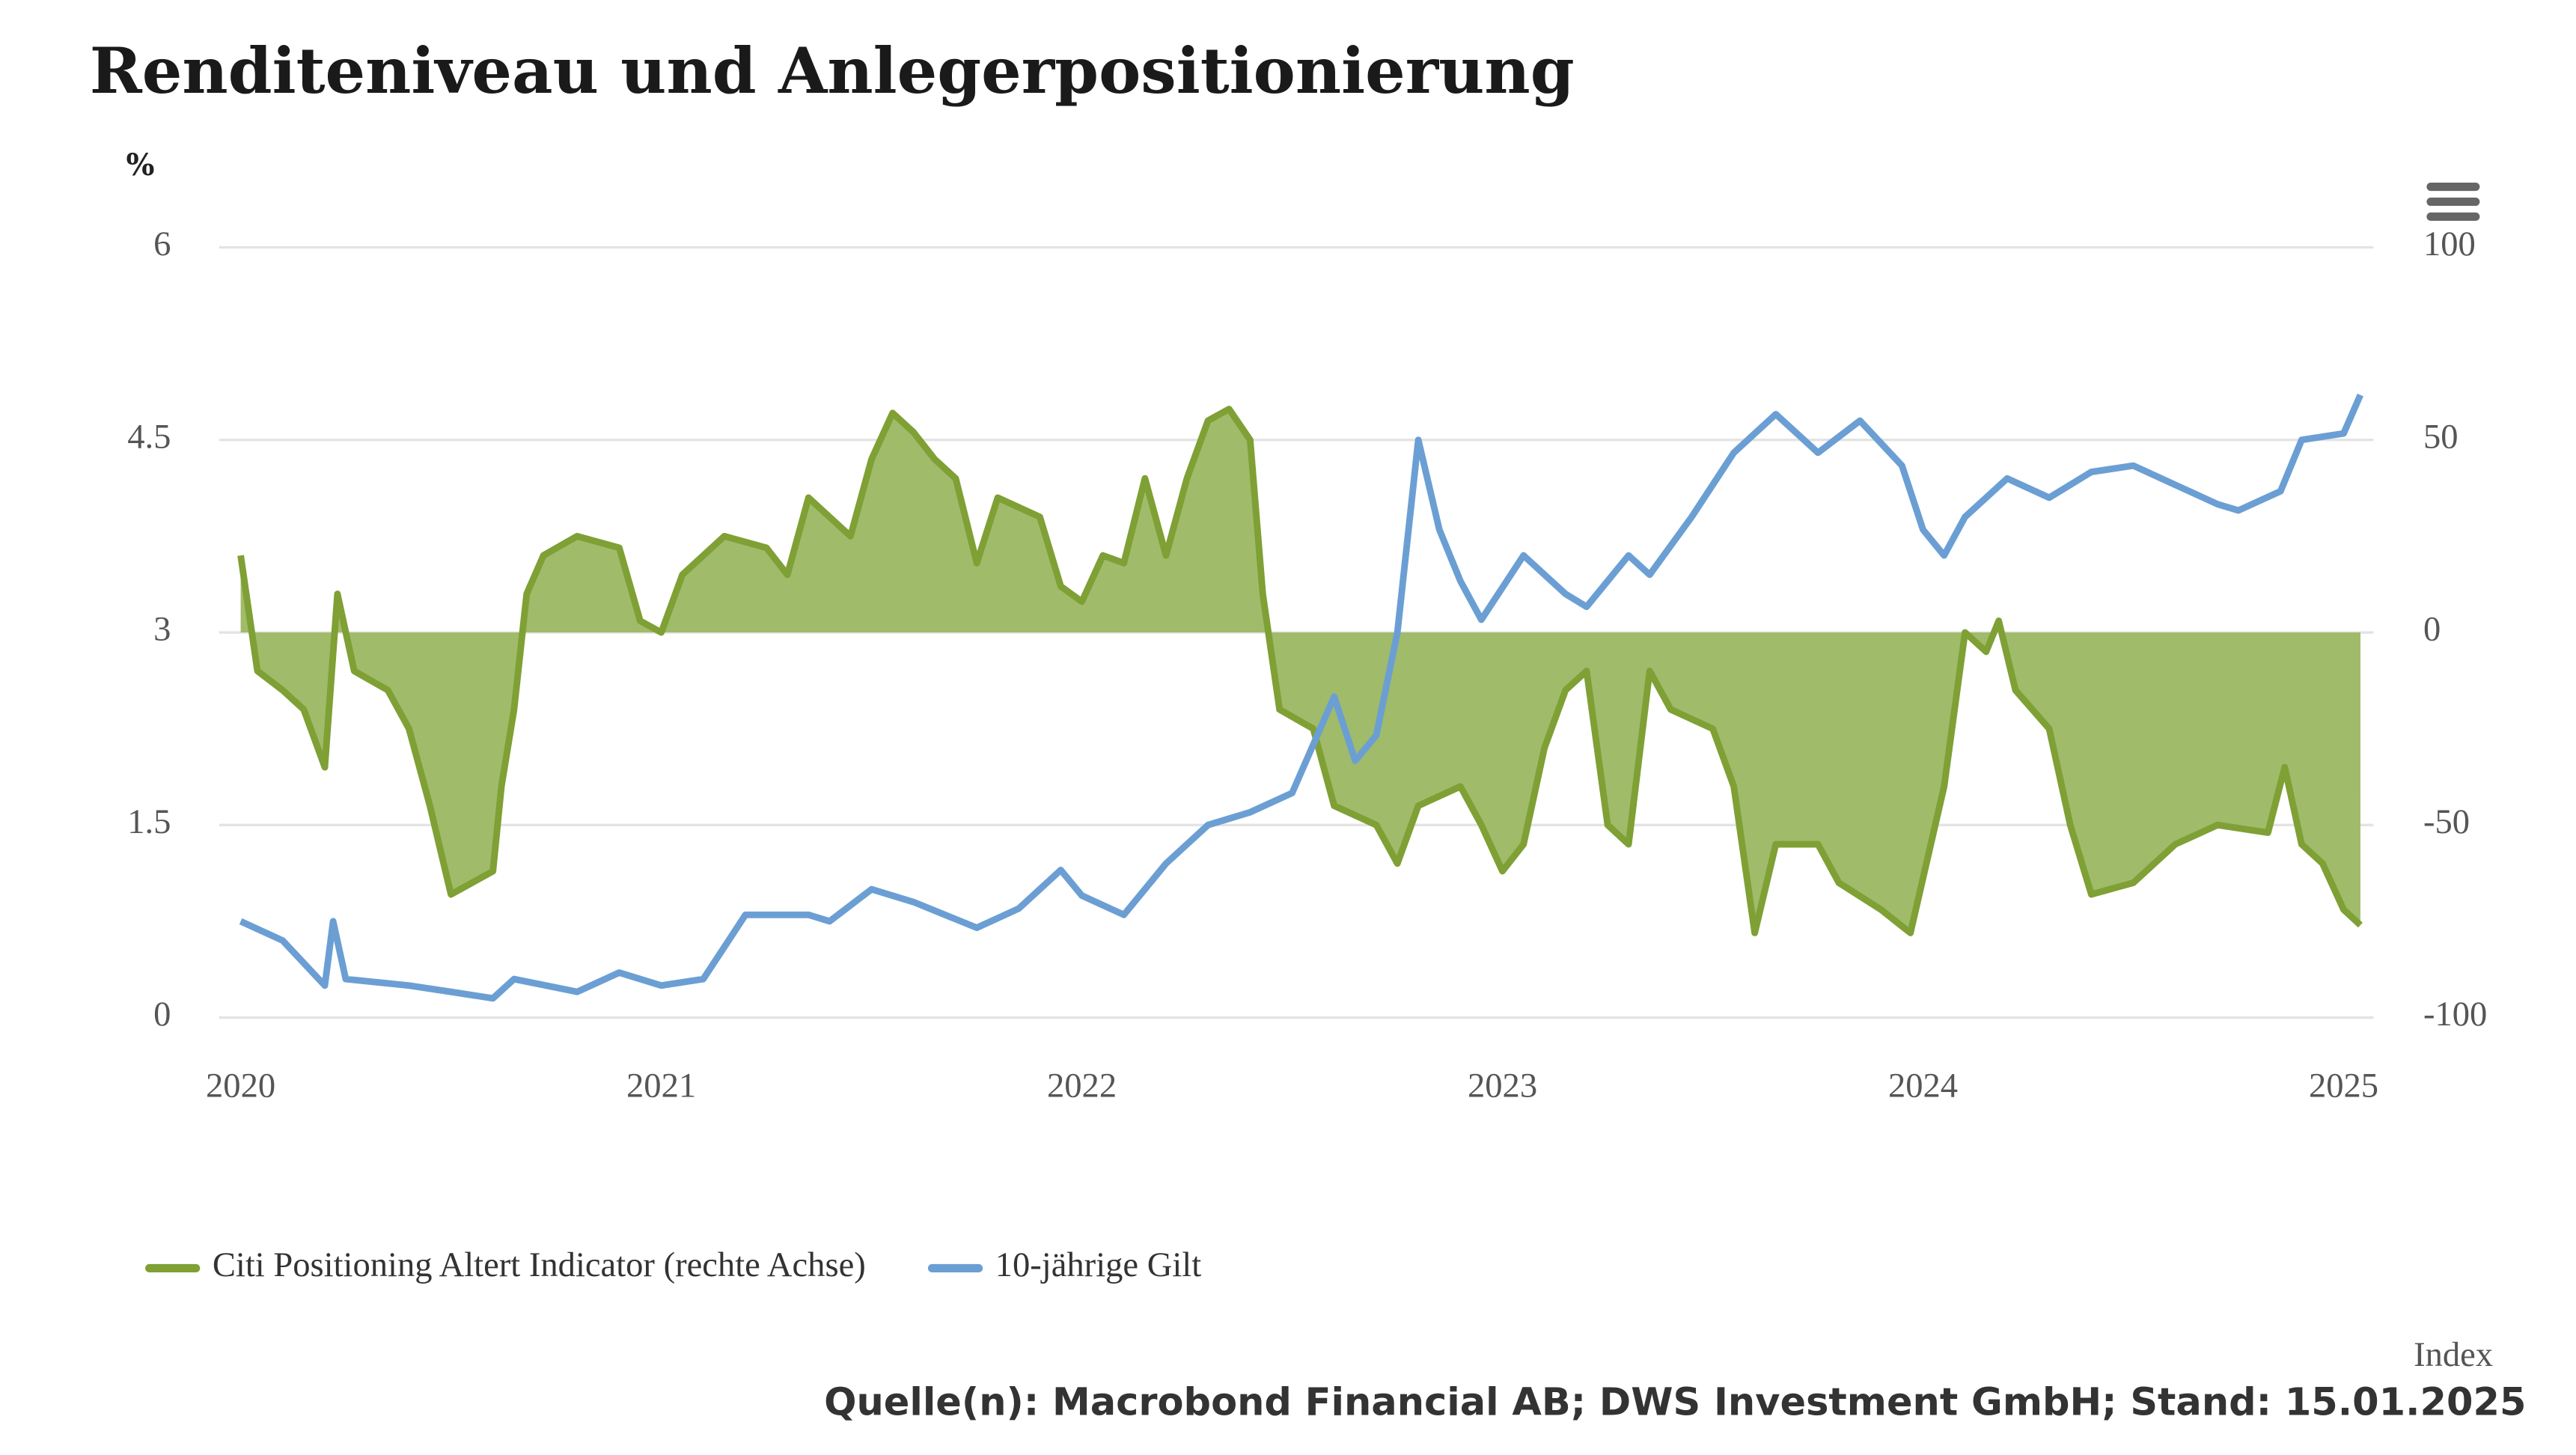 The image size is (2576, 1455). Describe the element at coordinates (2441, 437) in the screenshot. I see `y2-tick-label: 50` at that location.